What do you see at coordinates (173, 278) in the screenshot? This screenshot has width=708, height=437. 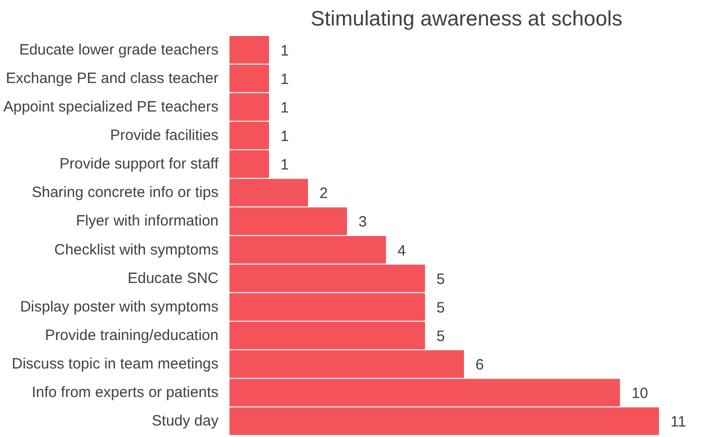 I see `y-tick-label: Educate SNC` at bounding box center [173, 278].